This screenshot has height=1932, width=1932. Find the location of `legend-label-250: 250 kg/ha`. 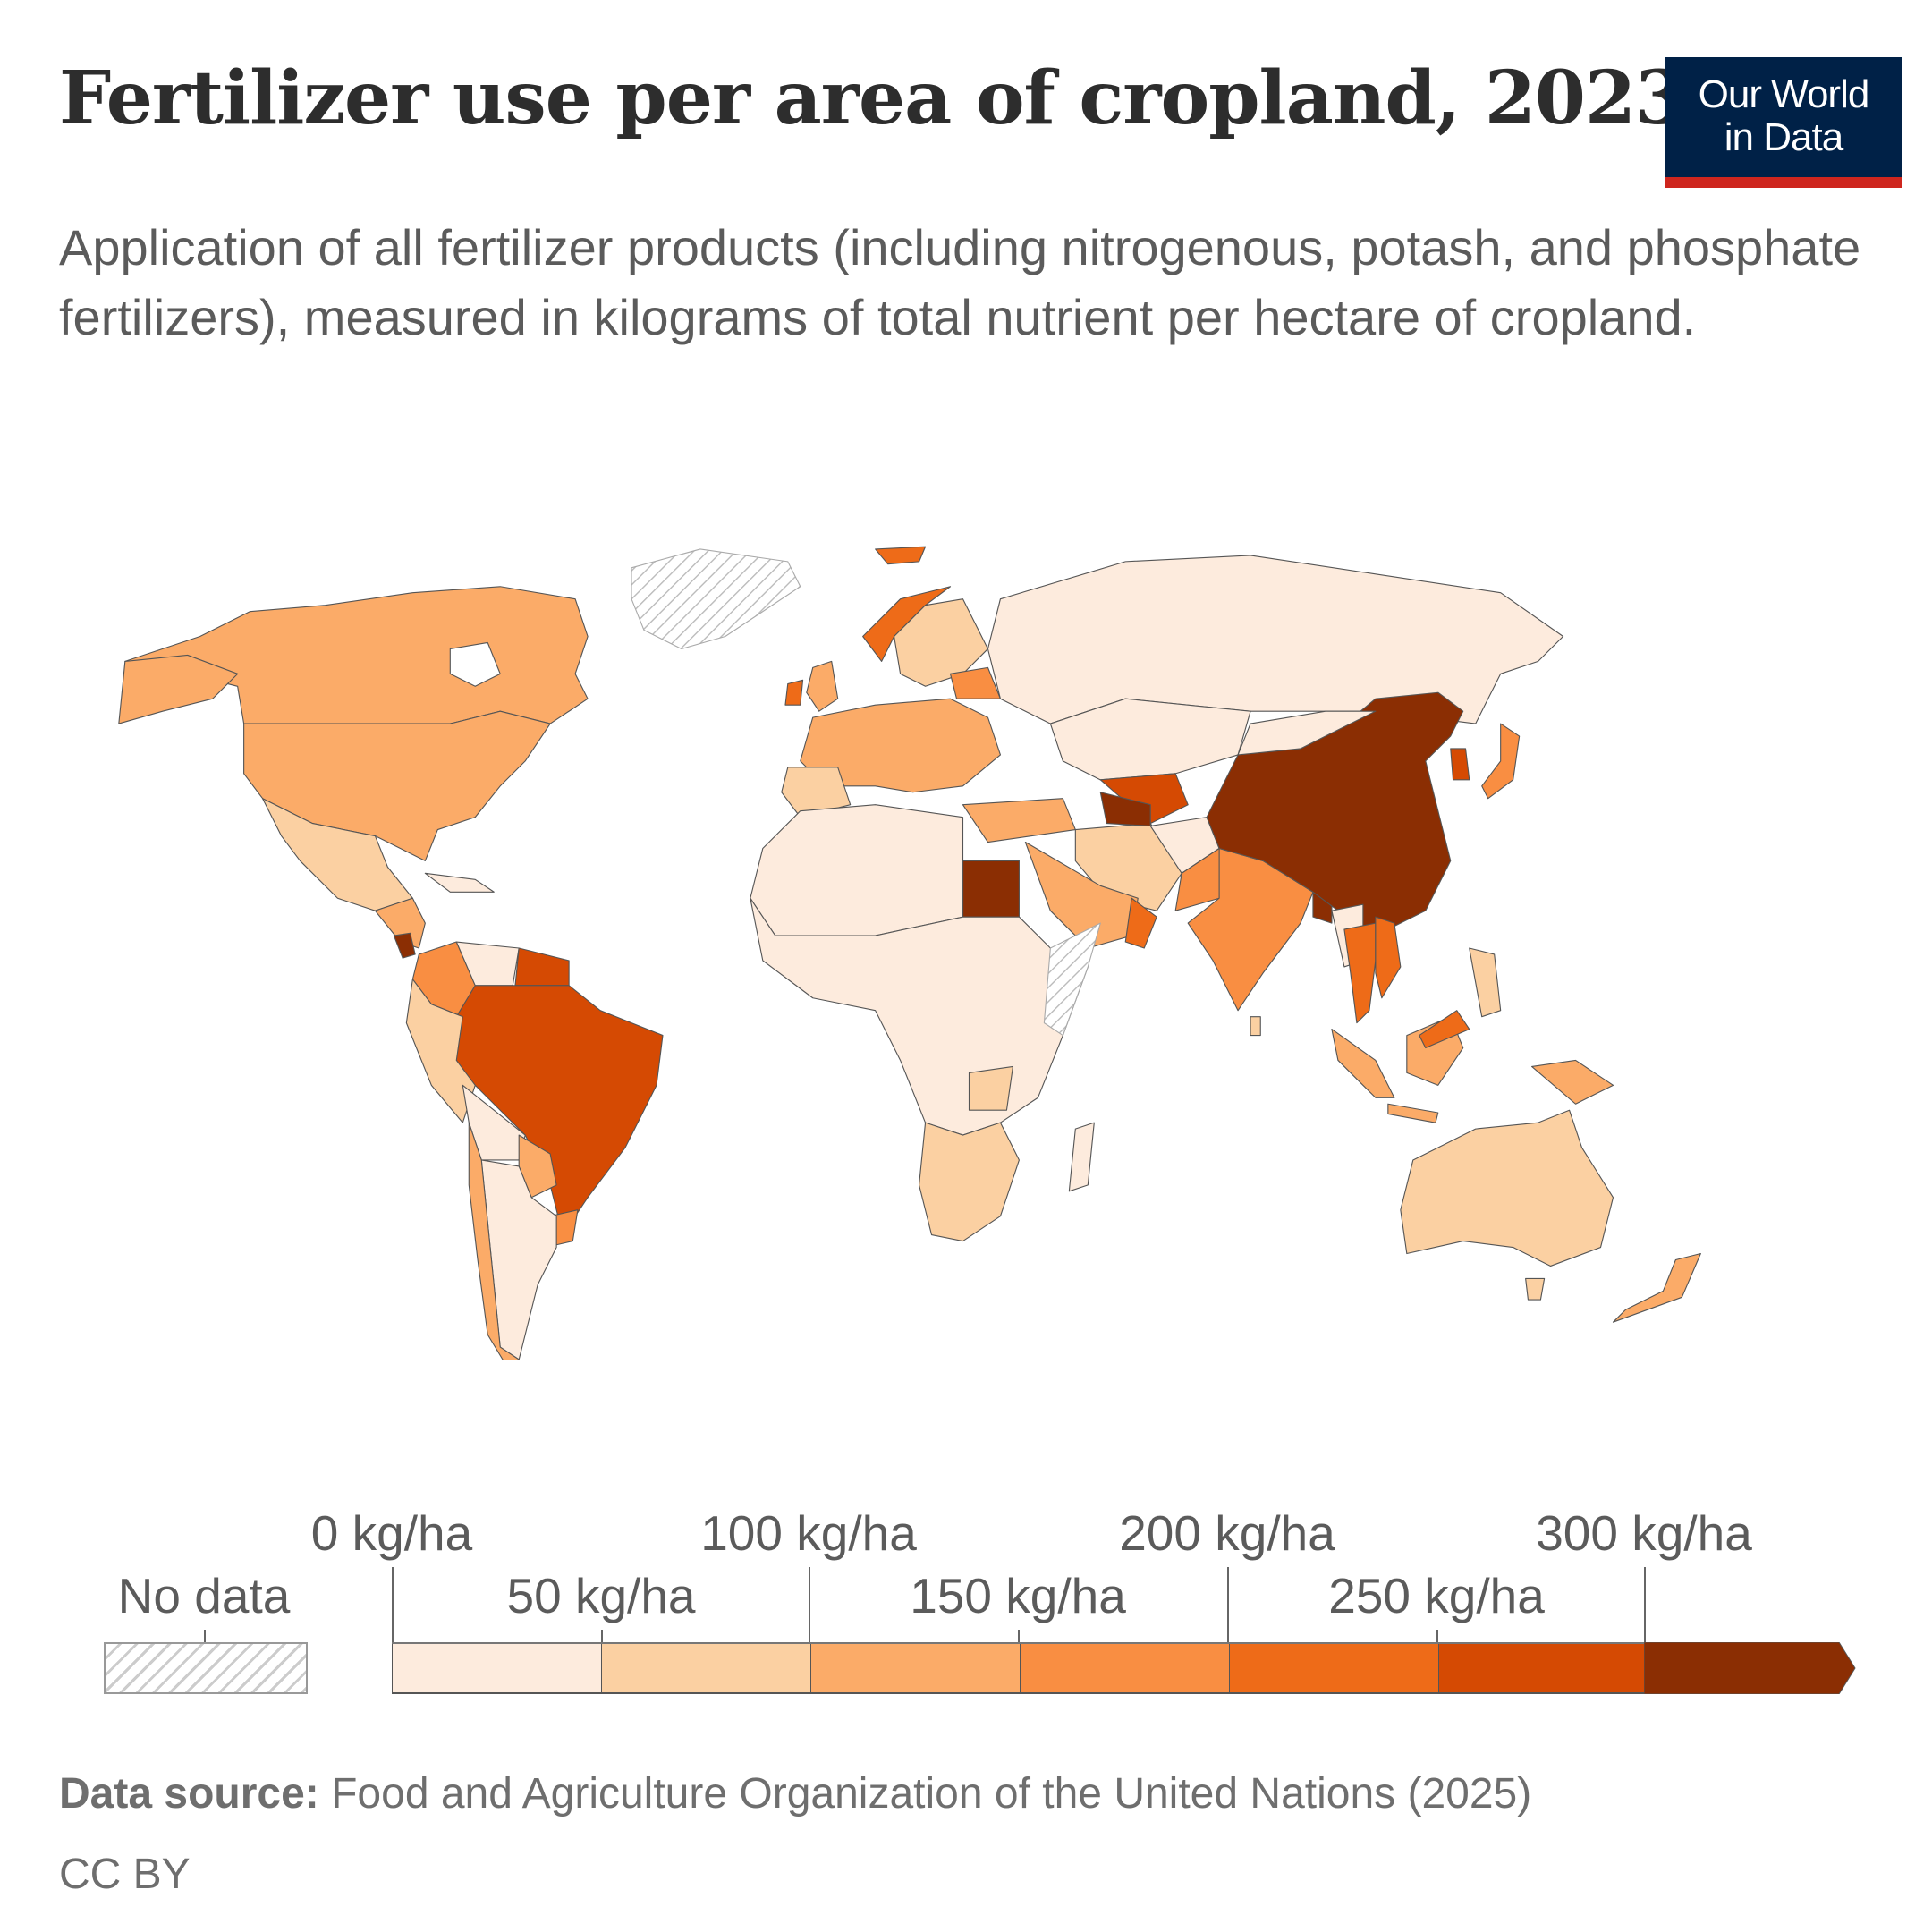

legend-label-250: 250 kg/ha is located at coordinates (1436, 1595).